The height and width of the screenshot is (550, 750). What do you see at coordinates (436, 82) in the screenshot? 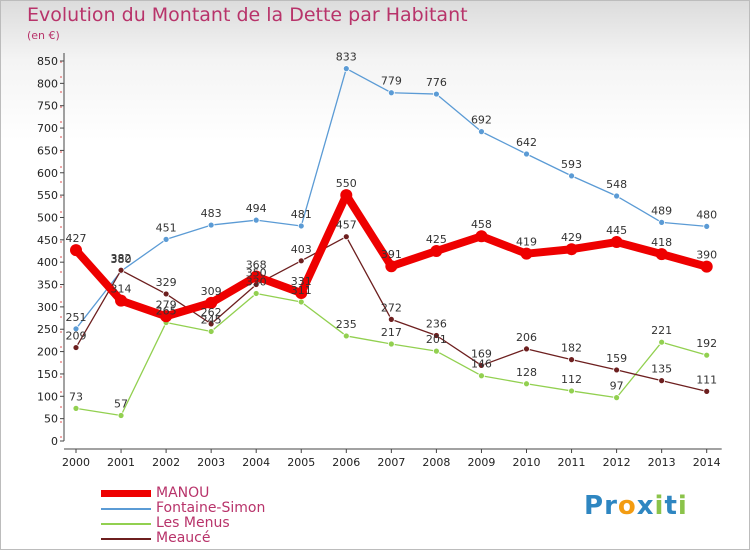
I see `data-label-fontaine-simon: 776` at bounding box center [436, 82].